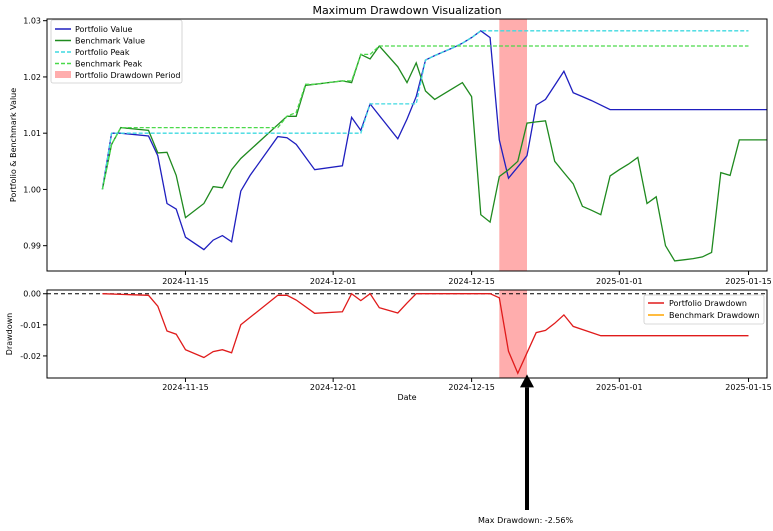 This screenshot has width=773, height=531. I want to click on y-tick-label: -0.02, so click(30, 356).